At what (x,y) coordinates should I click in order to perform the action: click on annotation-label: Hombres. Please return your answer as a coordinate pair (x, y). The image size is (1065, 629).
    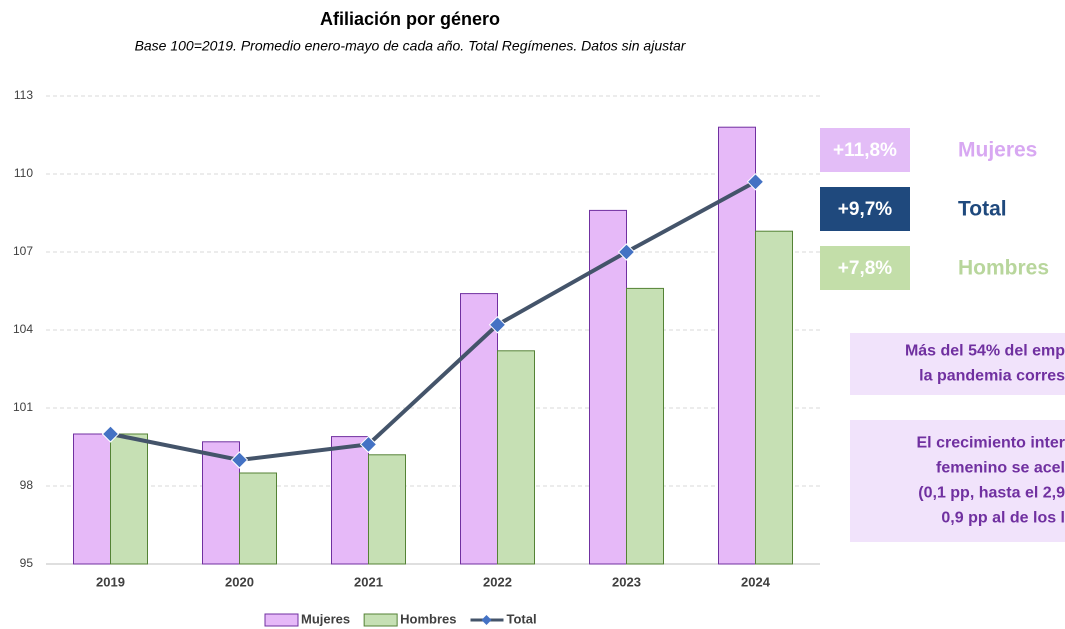
    Looking at the image, I should click on (1003, 268).